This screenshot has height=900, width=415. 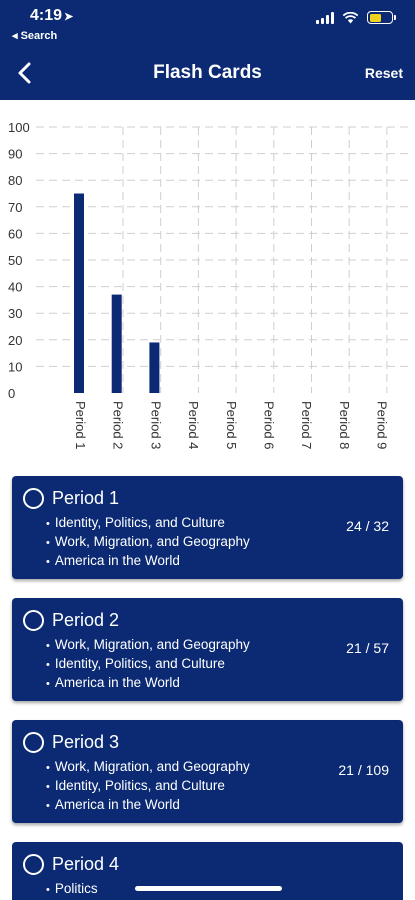 I want to click on cellular-signal-icon, so click(x=325, y=17).